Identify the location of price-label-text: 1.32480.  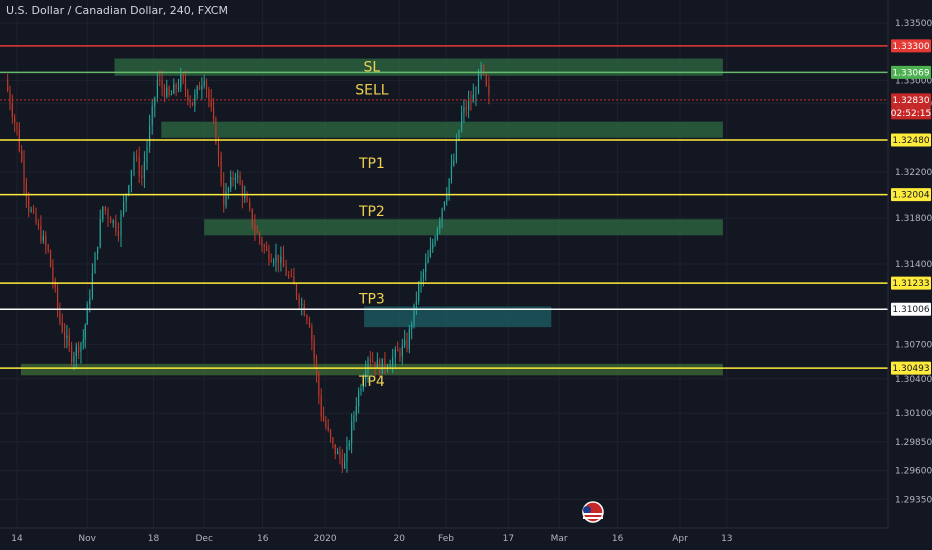
(910, 141).